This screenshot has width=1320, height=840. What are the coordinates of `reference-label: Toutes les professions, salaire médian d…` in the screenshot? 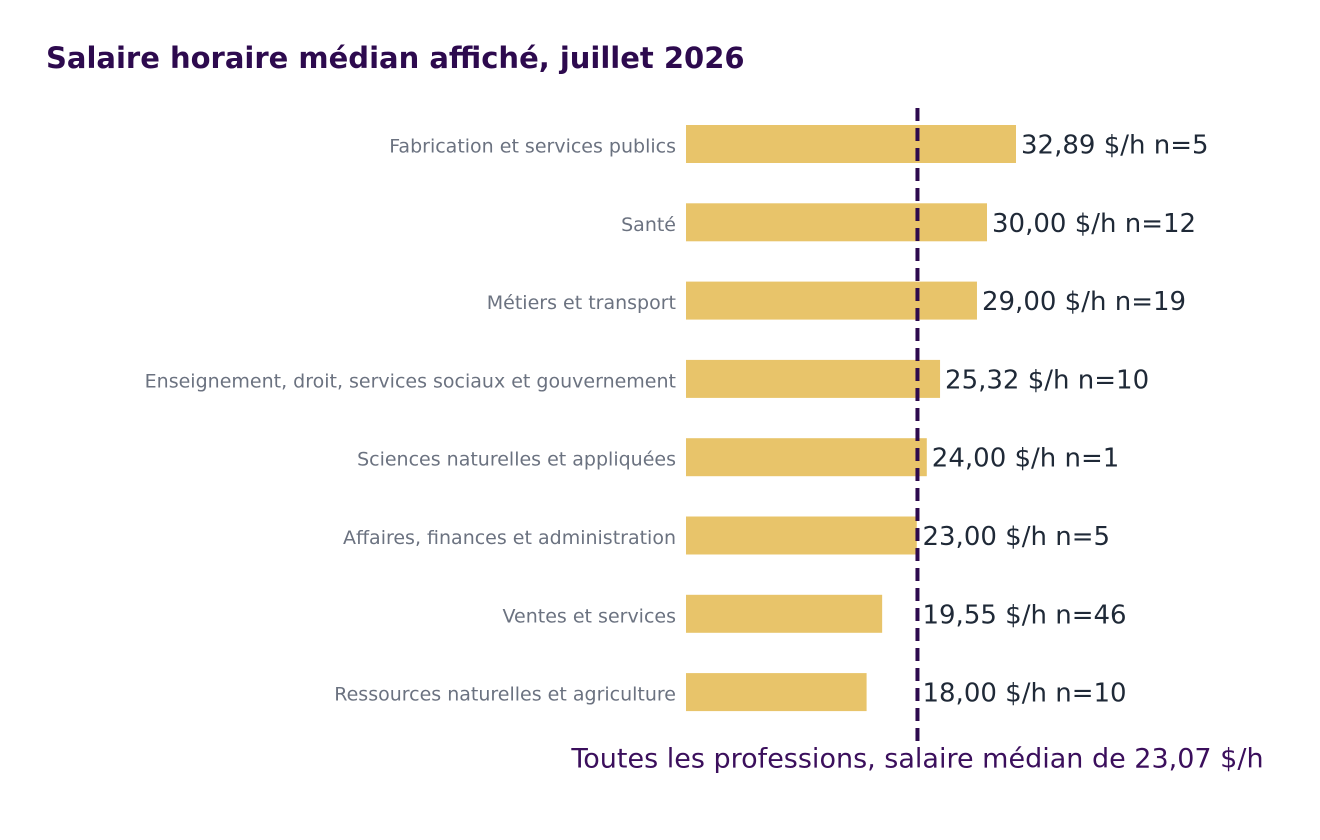 It's located at (916, 759).